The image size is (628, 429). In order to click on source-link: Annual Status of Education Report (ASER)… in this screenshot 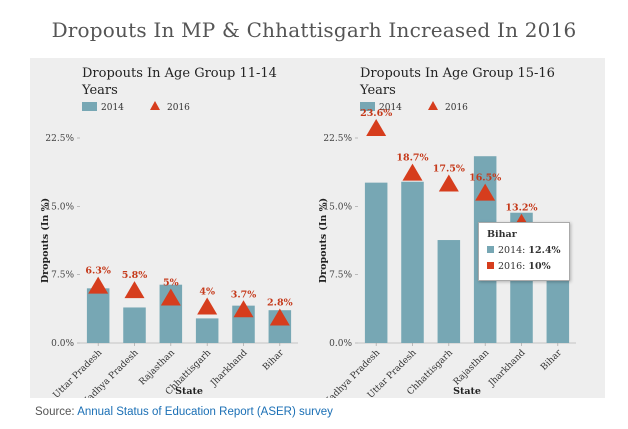, I will do `click(205, 412)`.